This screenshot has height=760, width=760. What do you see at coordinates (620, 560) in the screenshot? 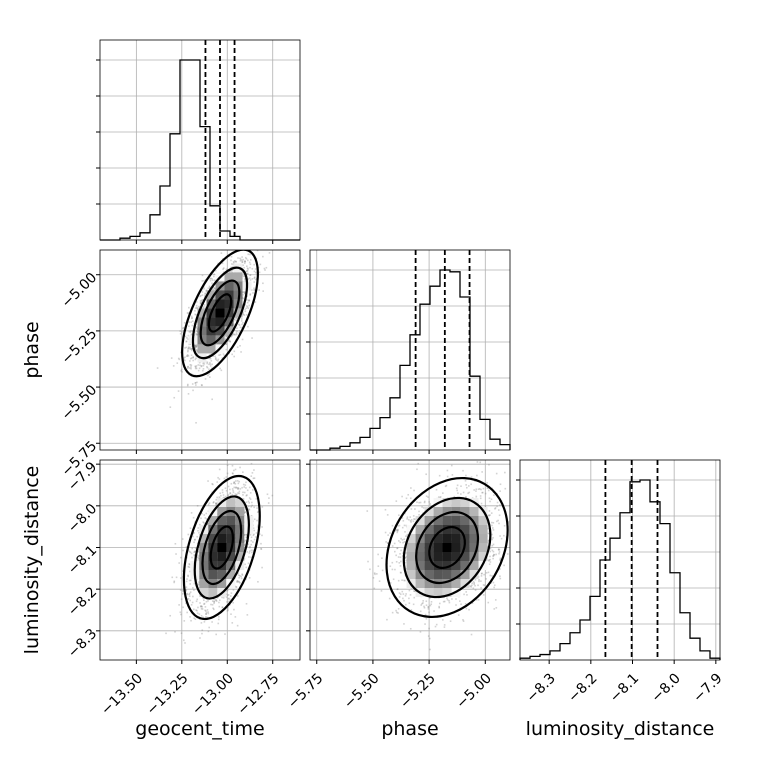
I see `panel-frame` at bounding box center [620, 560].